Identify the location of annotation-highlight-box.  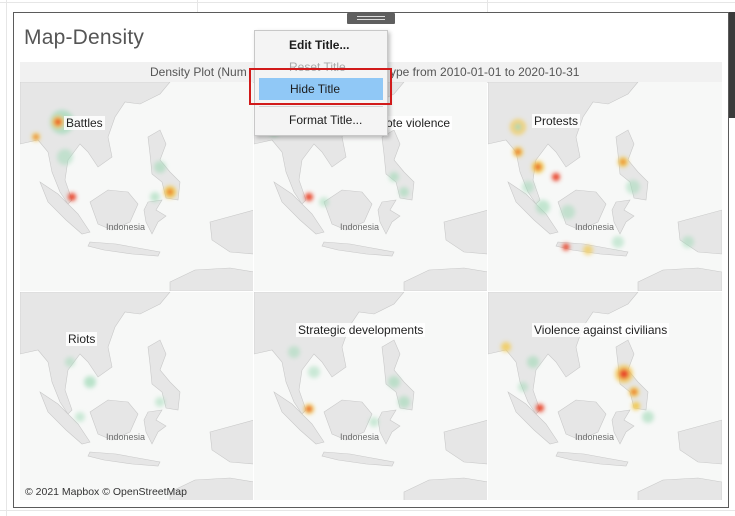
(320, 86).